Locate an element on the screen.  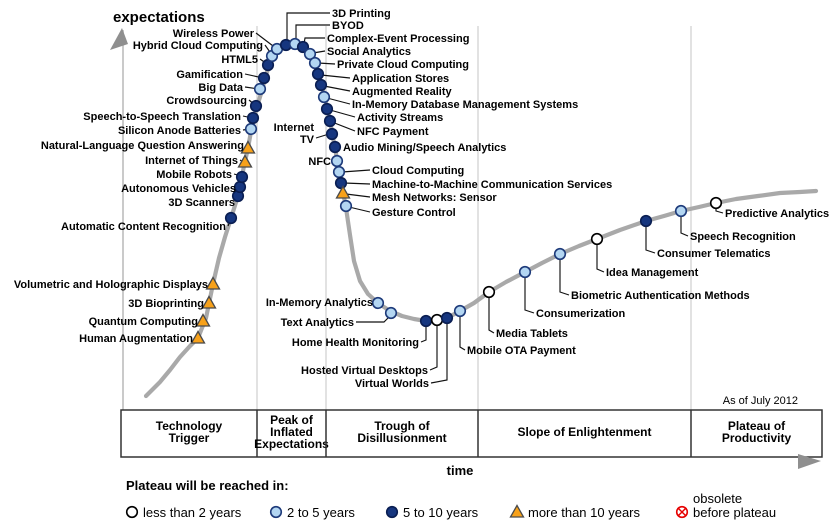
label-private-cloud-computing: Private Cloud Computing is located at coordinates (403, 65).